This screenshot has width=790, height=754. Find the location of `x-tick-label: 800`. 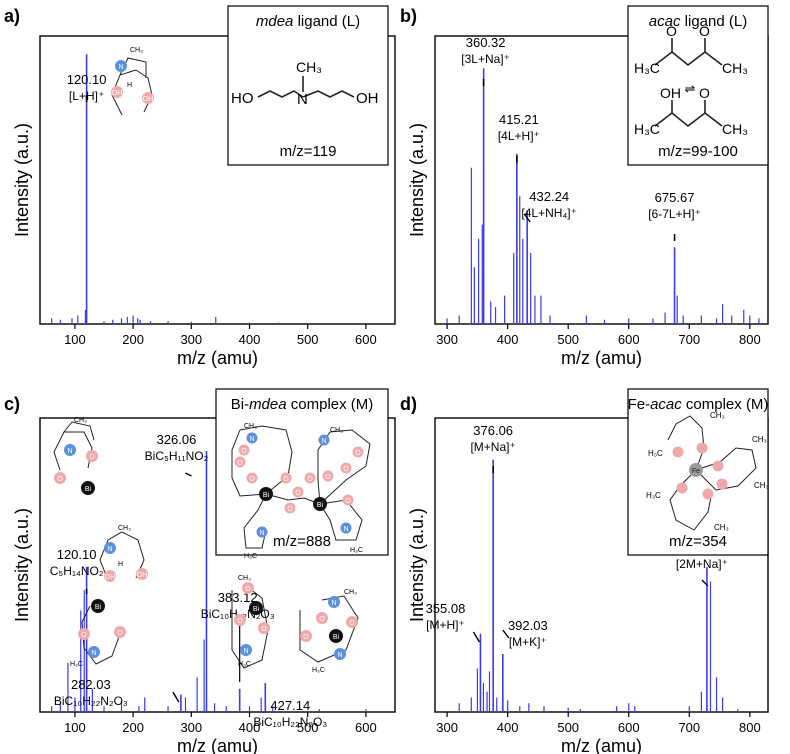

x-tick-label: 800 is located at coordinates (750, 339).